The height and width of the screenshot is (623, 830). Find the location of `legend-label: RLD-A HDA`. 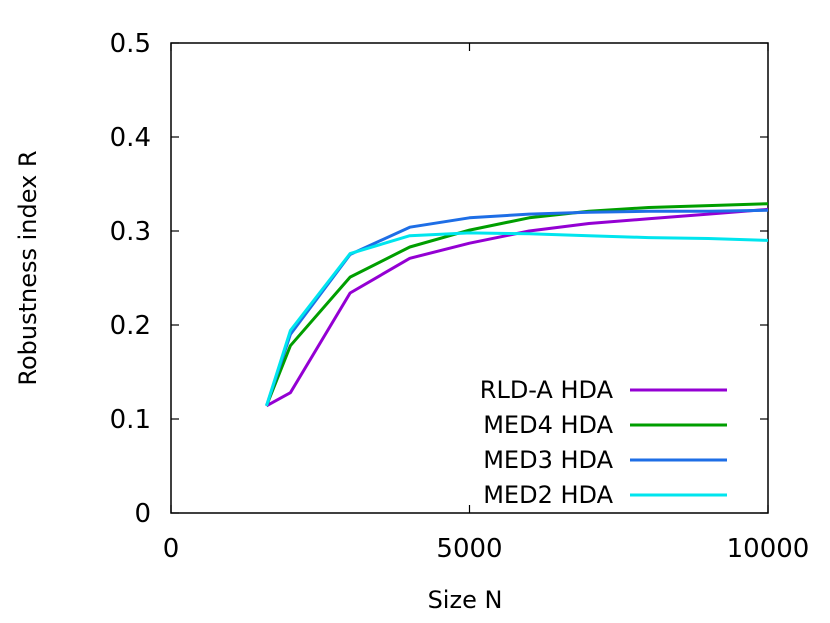

legend-label: RLD-A HDA is located at coordinates (547, 390).